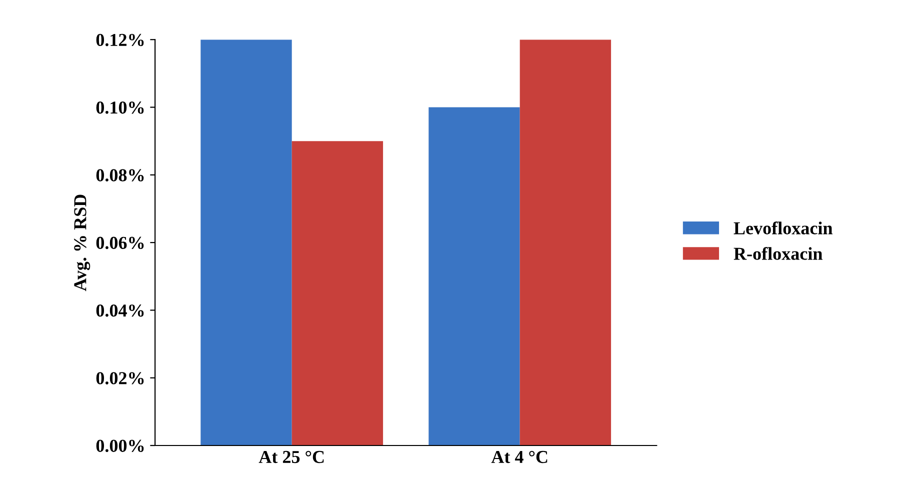 Image resolution: width=912 pixels, height=495 pixels. What do you see at coordinates (120, 40) in the screenshot?
I see `y-tick-label: 0.12%` at bounding box center [120, 40].